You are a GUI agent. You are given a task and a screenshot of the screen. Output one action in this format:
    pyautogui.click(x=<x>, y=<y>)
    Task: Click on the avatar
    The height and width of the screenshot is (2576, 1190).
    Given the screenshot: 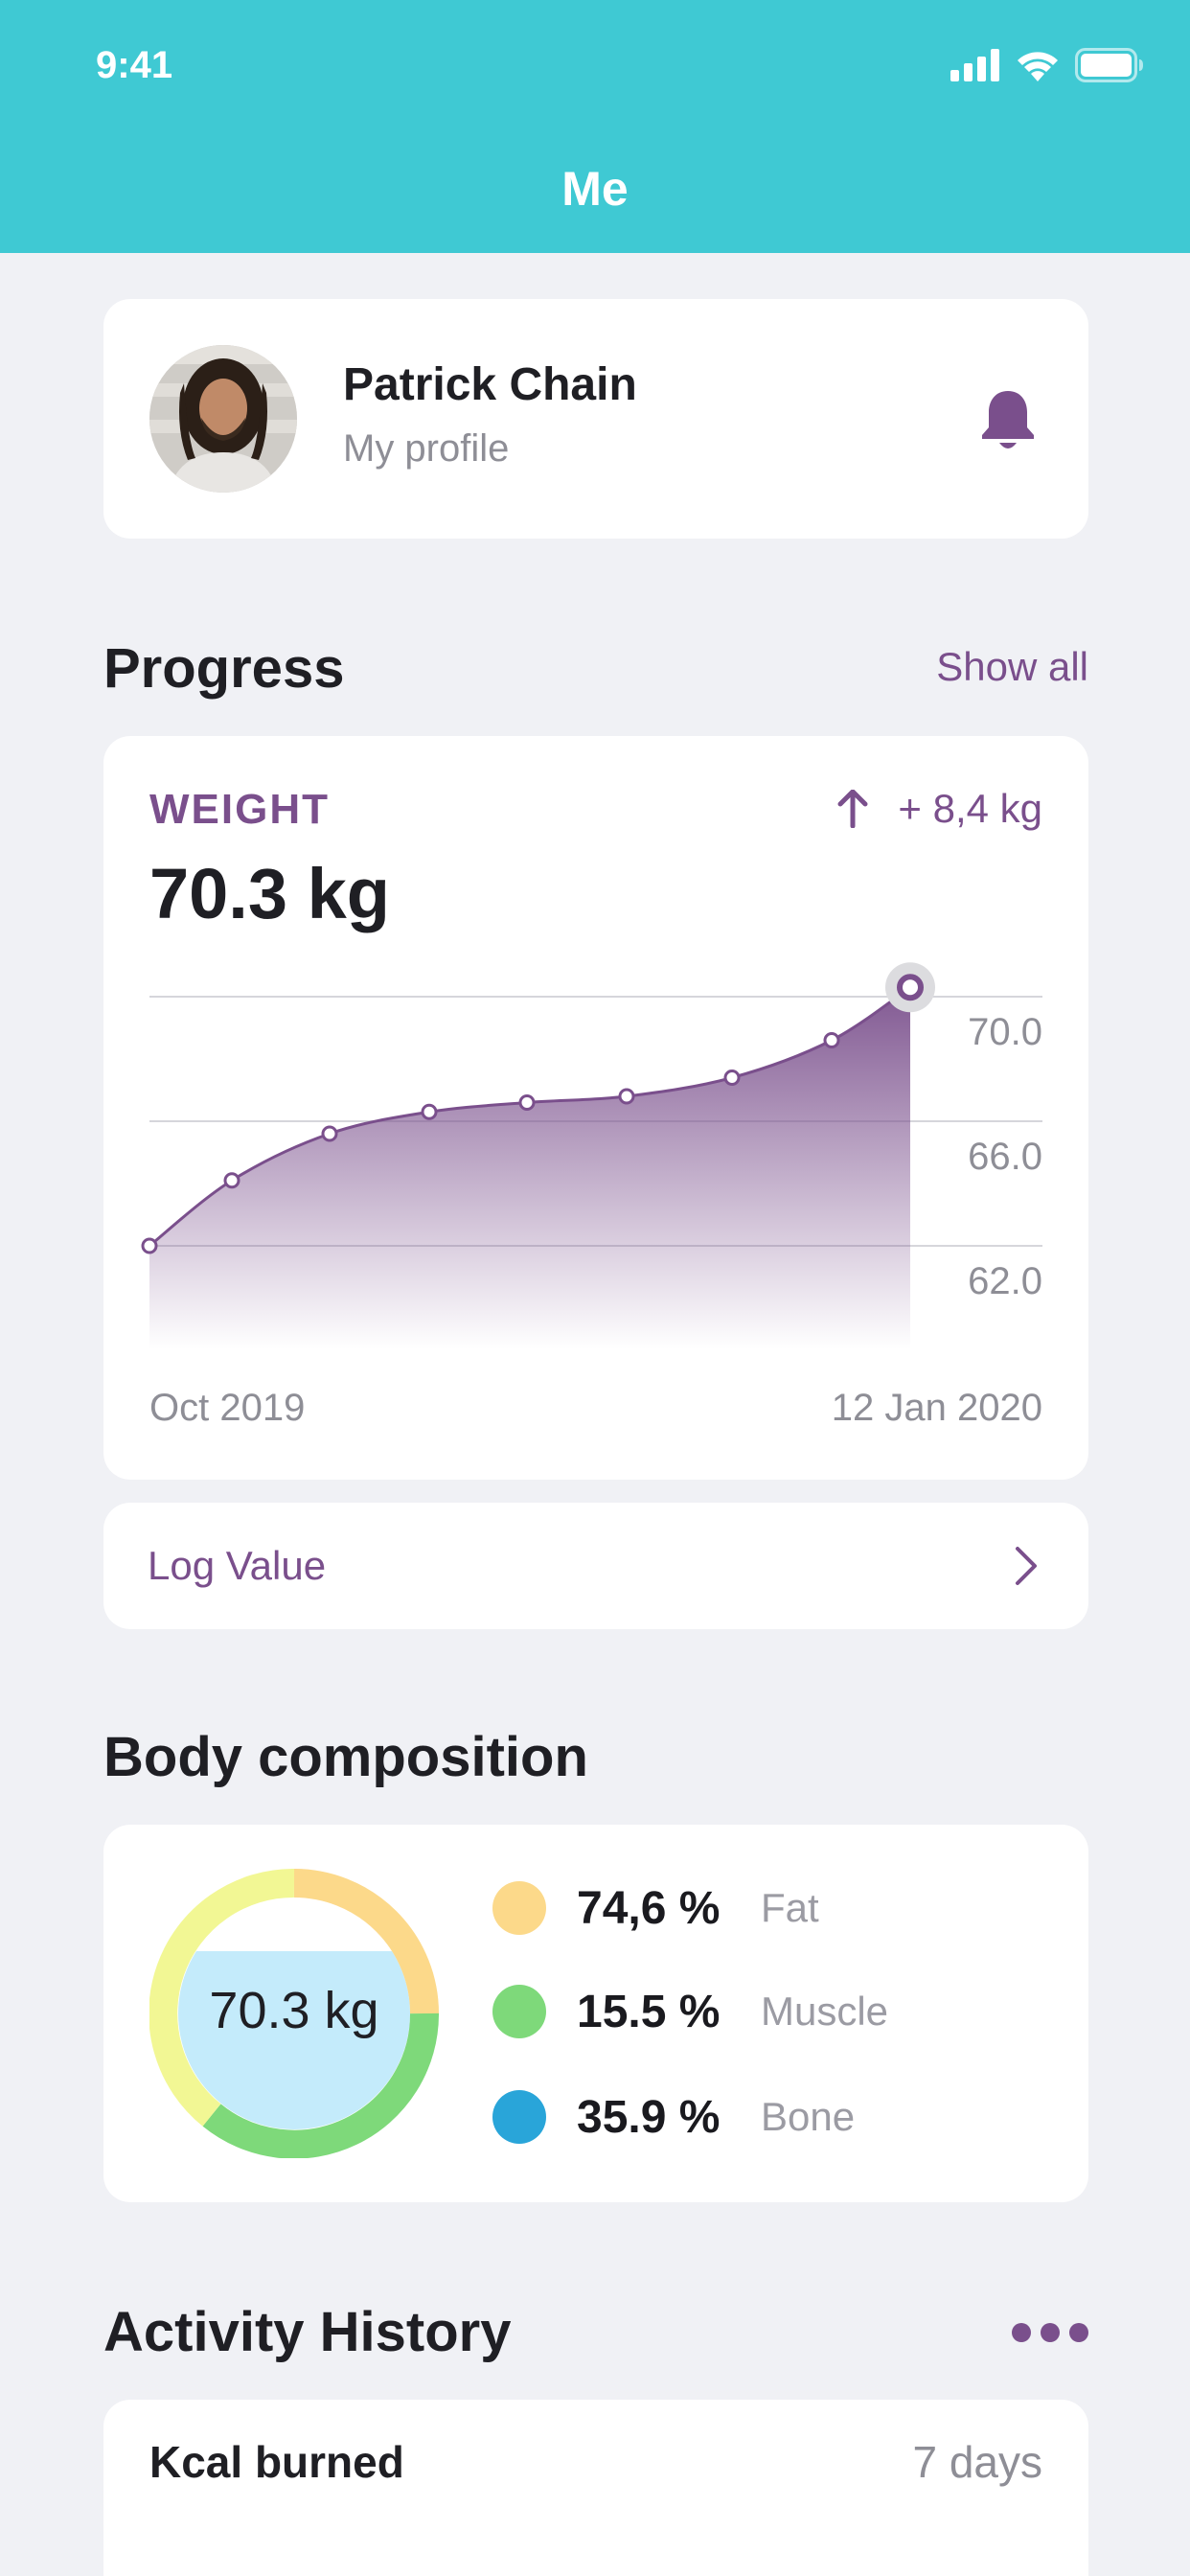 What is the action you would take?
    pyautogui.click(x=223, y=419)
    